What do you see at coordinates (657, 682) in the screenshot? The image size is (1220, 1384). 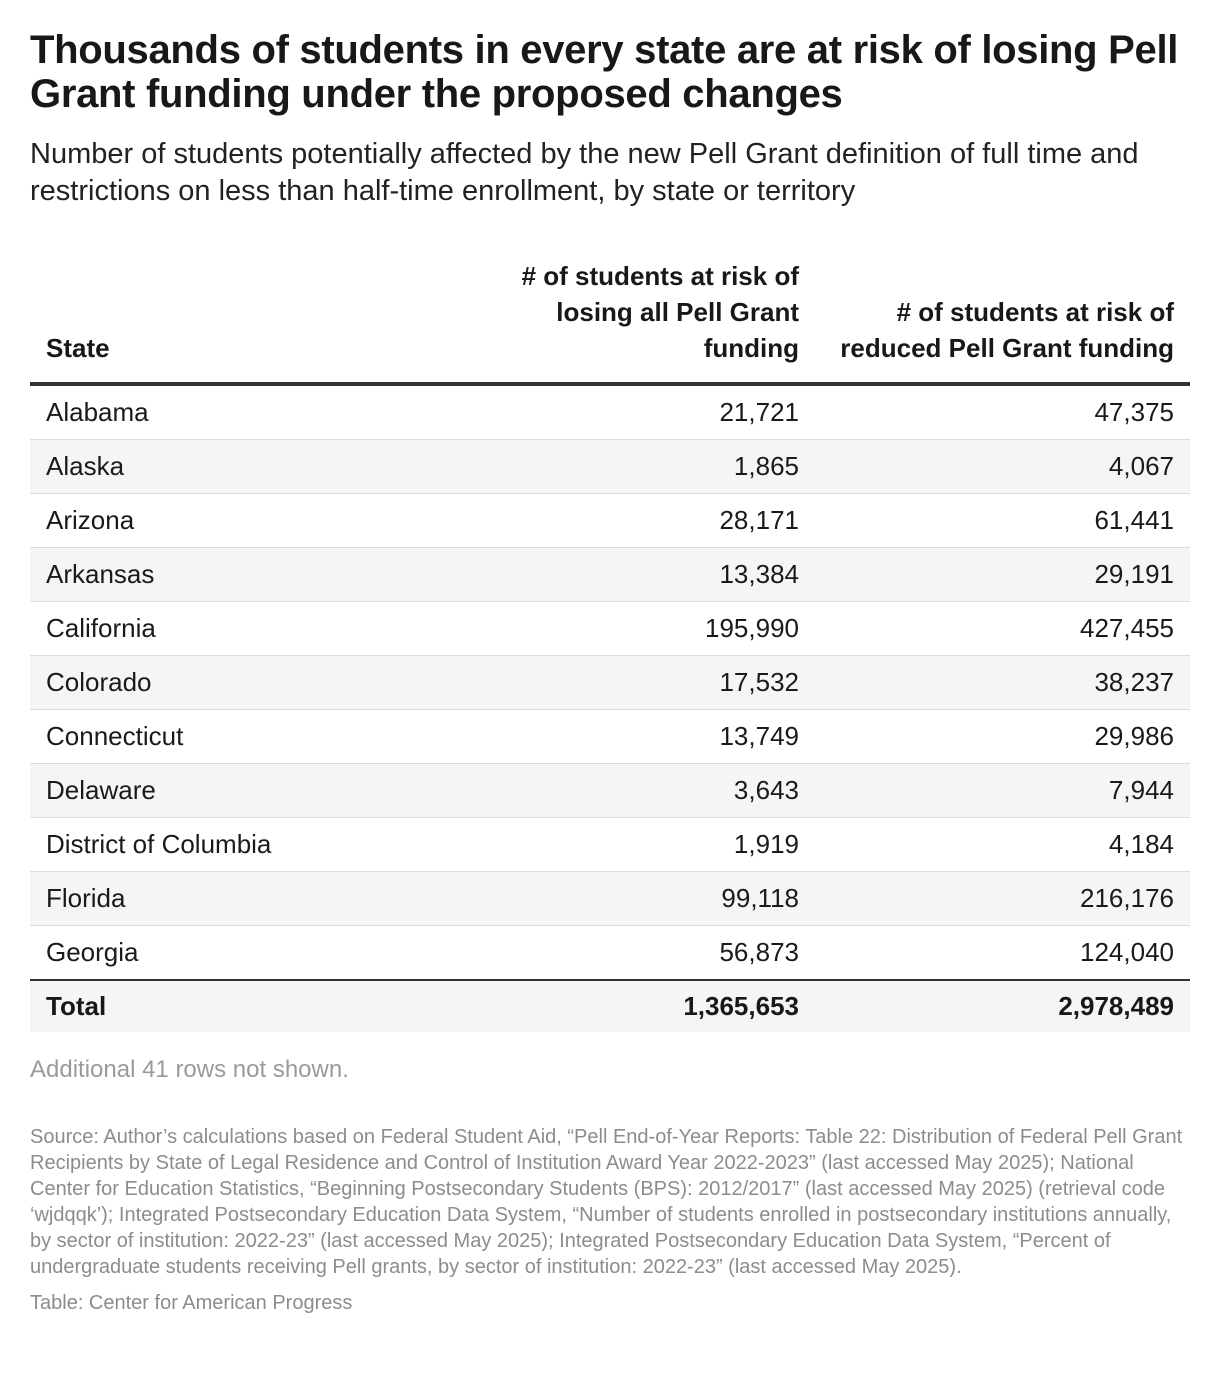 I see `lose-all-cell: 17,532` at bounding box center [657, 682].